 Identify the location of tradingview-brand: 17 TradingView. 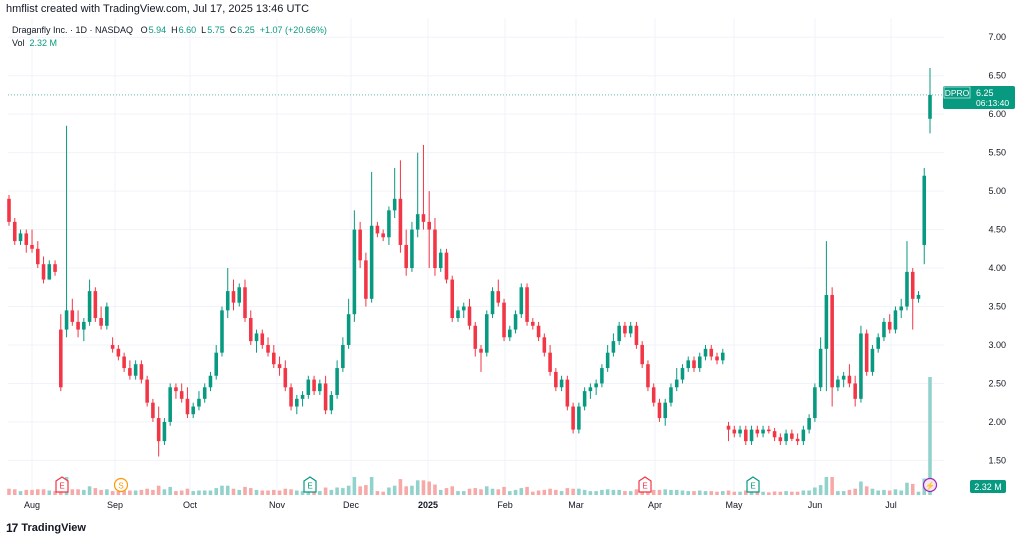
(46, 528).